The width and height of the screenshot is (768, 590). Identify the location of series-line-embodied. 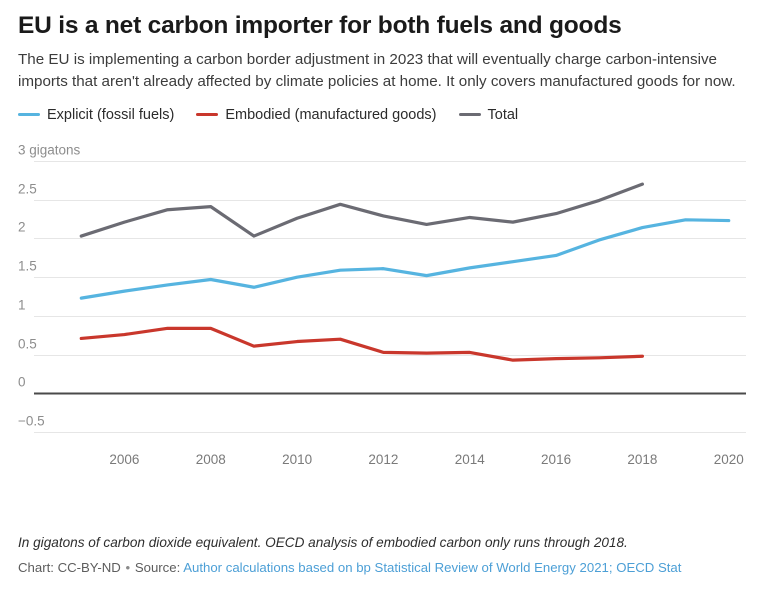
(362, 344).